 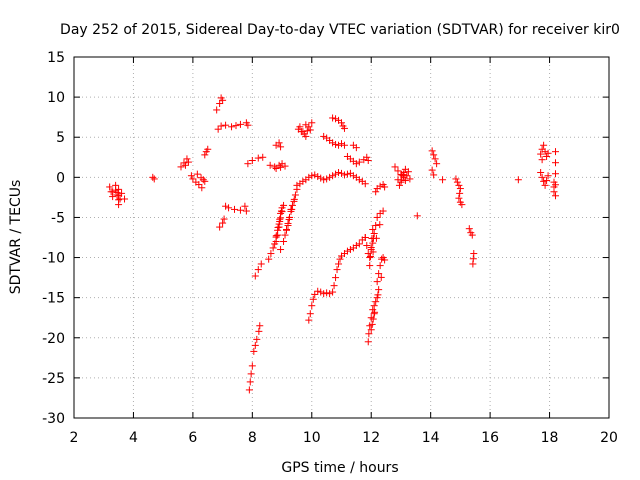 What do you see at coordinates (53, 379) in the screenshot?
I see `y-tick-label: -25` at bounding box center [53, 379].